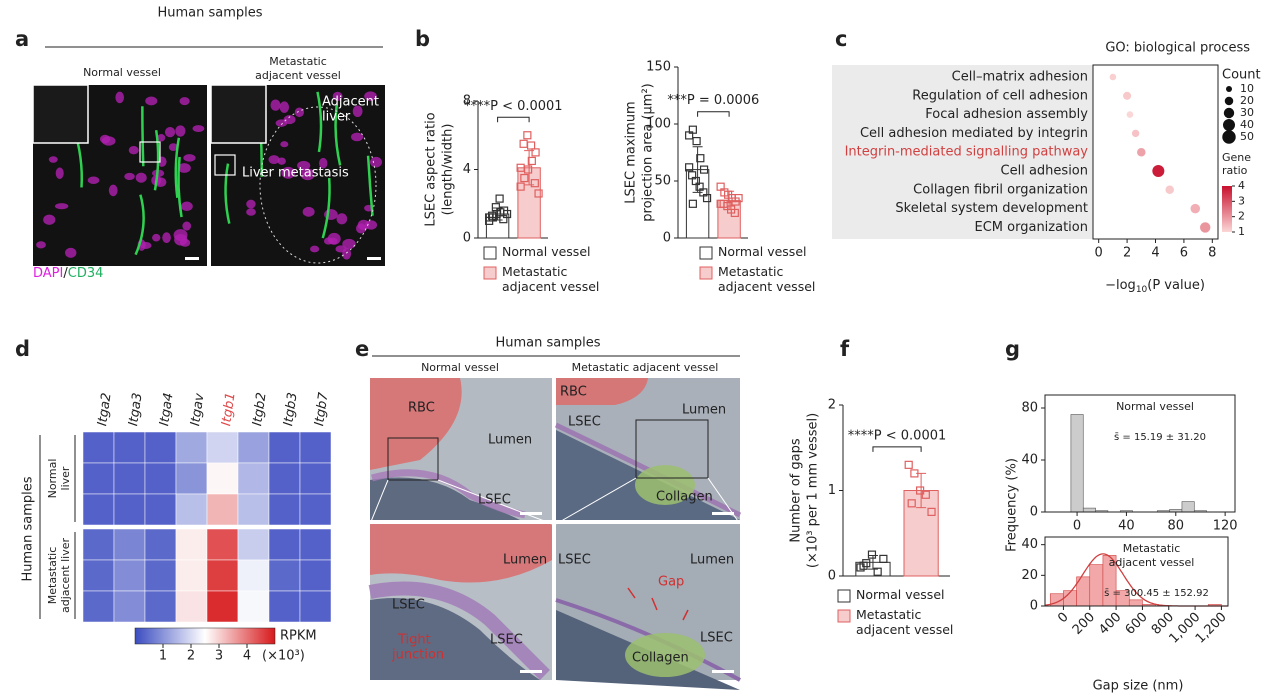 Image resolution: width=1269 pixels, height=695 pixels. I want to click on size-legend-dot, so click(1229, 89).